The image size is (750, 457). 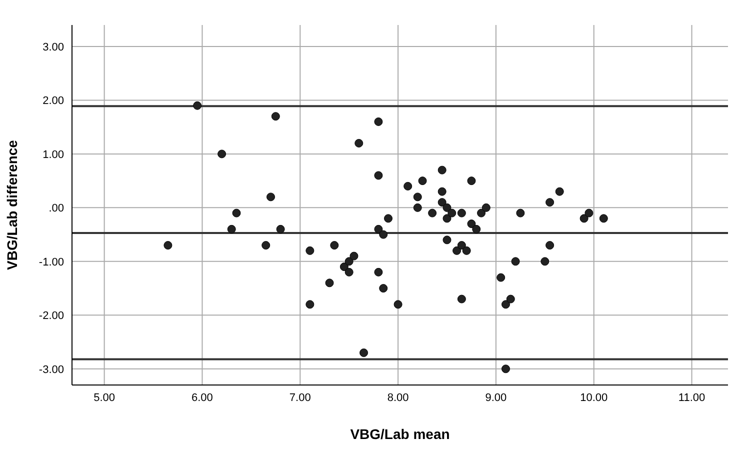 What do you see at coordinates (400, 434) in the screenshot?
I see `x-axis-title: VBG/Lab mean` at bounding box center [400, 434].